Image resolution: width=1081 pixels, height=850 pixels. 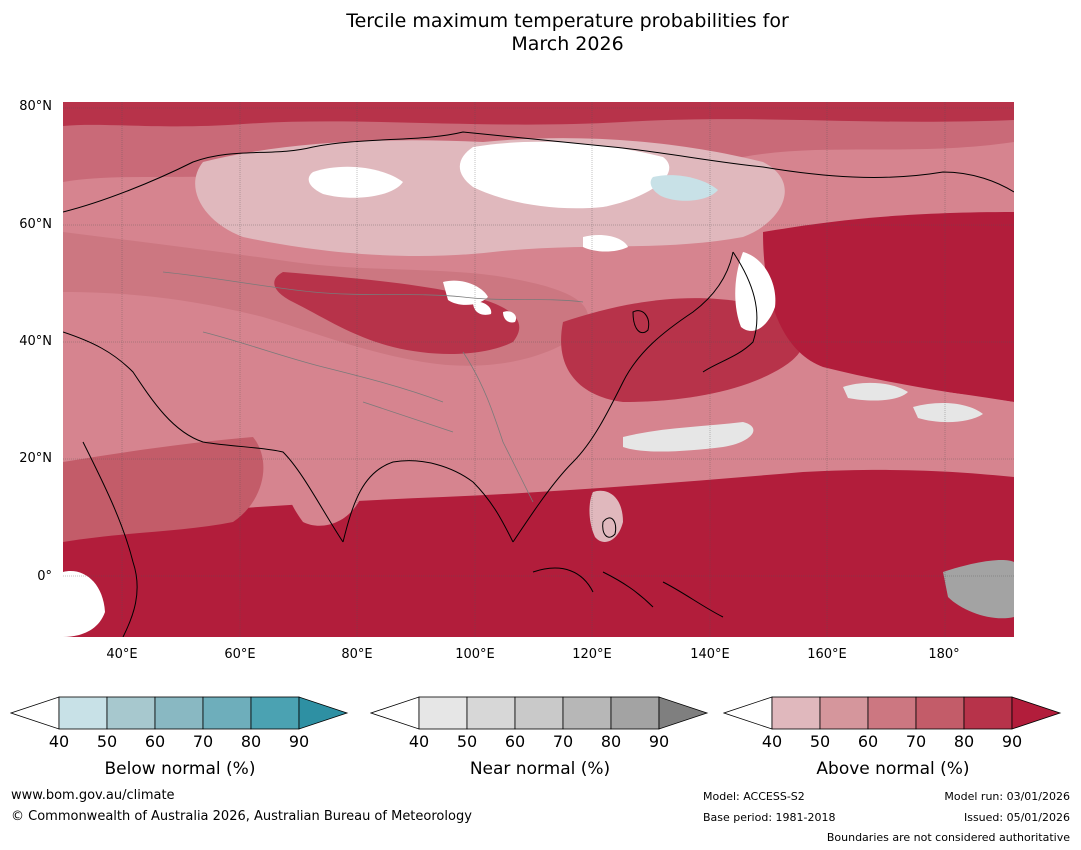 I want to click on lon-label-60e: 60°E, so click(x=240, y=654).